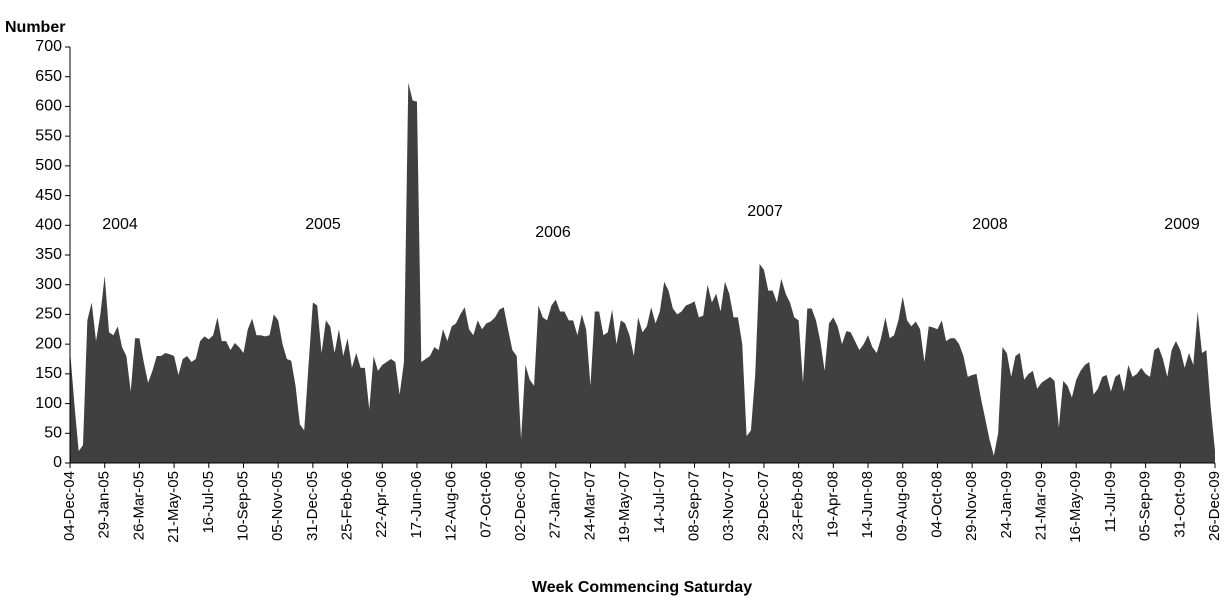  Describe the element at coordinates (277, 506) in the screenshot. I see `x-tick-label: 05-Nov-05` at that location.